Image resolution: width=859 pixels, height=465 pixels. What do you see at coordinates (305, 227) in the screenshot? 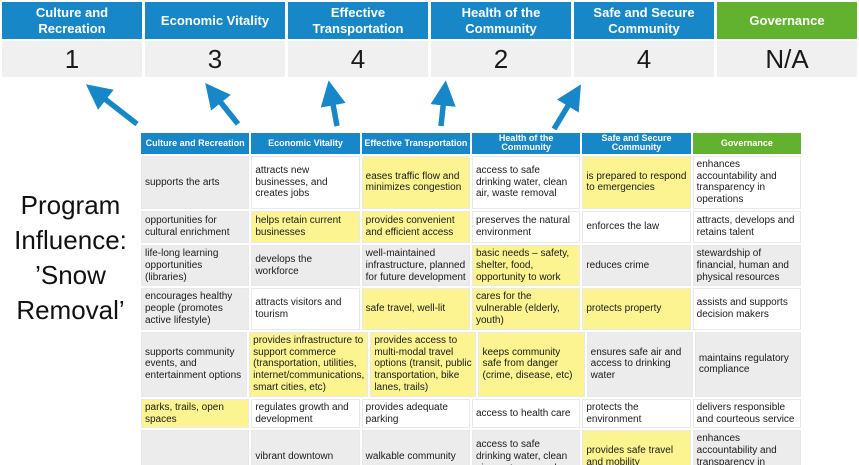
I see `matrix-cell-r2c2: helps retain current businesses` at bounding box center [305, 227].